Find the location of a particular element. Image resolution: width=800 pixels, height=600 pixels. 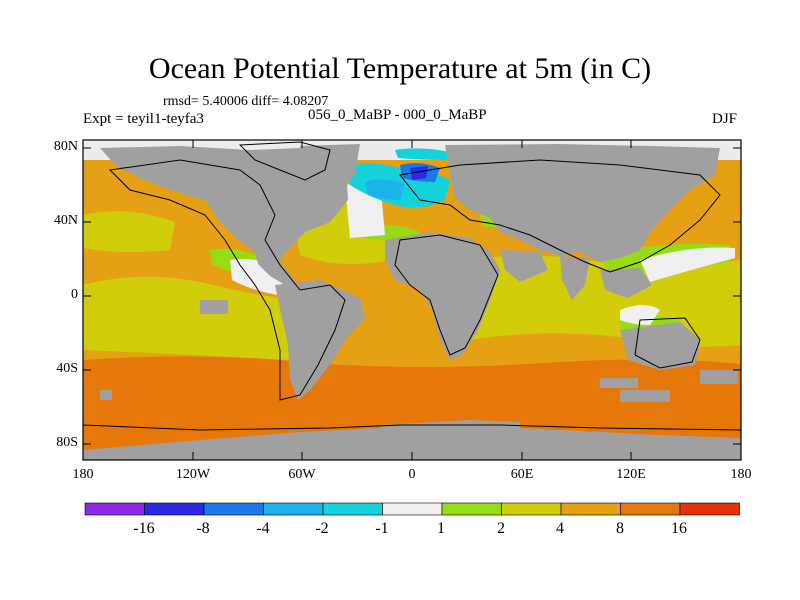

stats-text: rmsd= 5.40006 diff= 4.08207 is located at coordinates (246, 101).